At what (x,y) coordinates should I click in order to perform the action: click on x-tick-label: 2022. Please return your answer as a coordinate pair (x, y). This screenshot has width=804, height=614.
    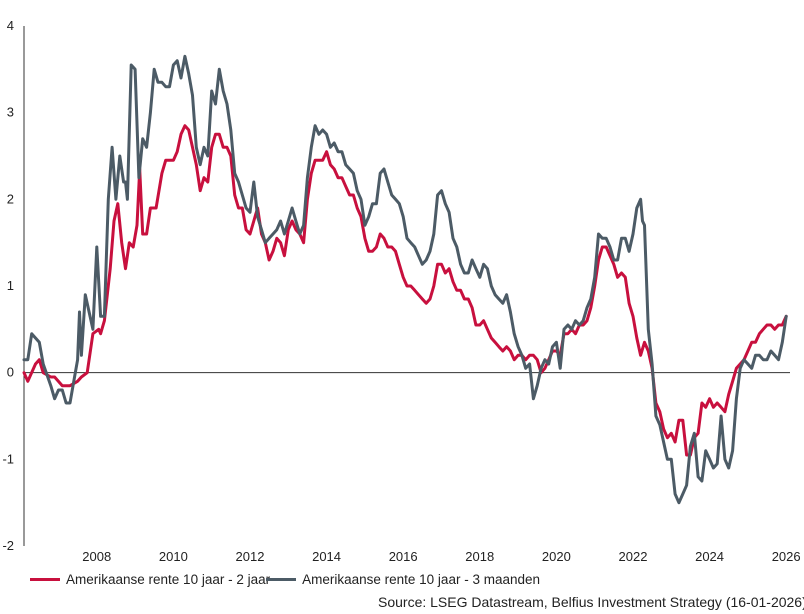
    Looking at the image, I should click on (633, 556).